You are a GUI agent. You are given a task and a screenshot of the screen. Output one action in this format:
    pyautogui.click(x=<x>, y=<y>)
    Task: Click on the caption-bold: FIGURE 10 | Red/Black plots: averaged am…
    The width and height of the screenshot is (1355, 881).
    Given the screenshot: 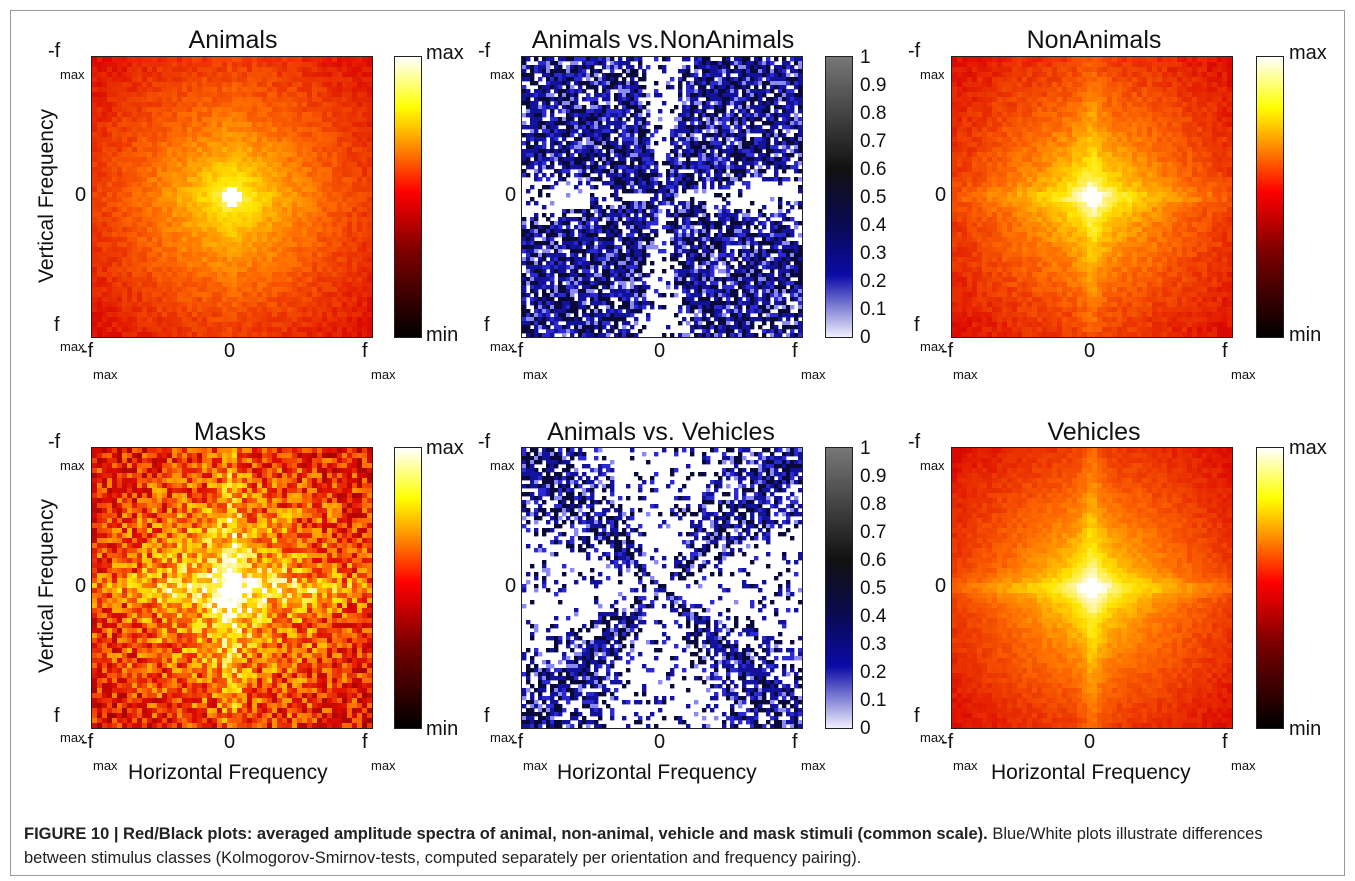 What is the action you would take?
    pyautogui.click(x=506, y=834)
    